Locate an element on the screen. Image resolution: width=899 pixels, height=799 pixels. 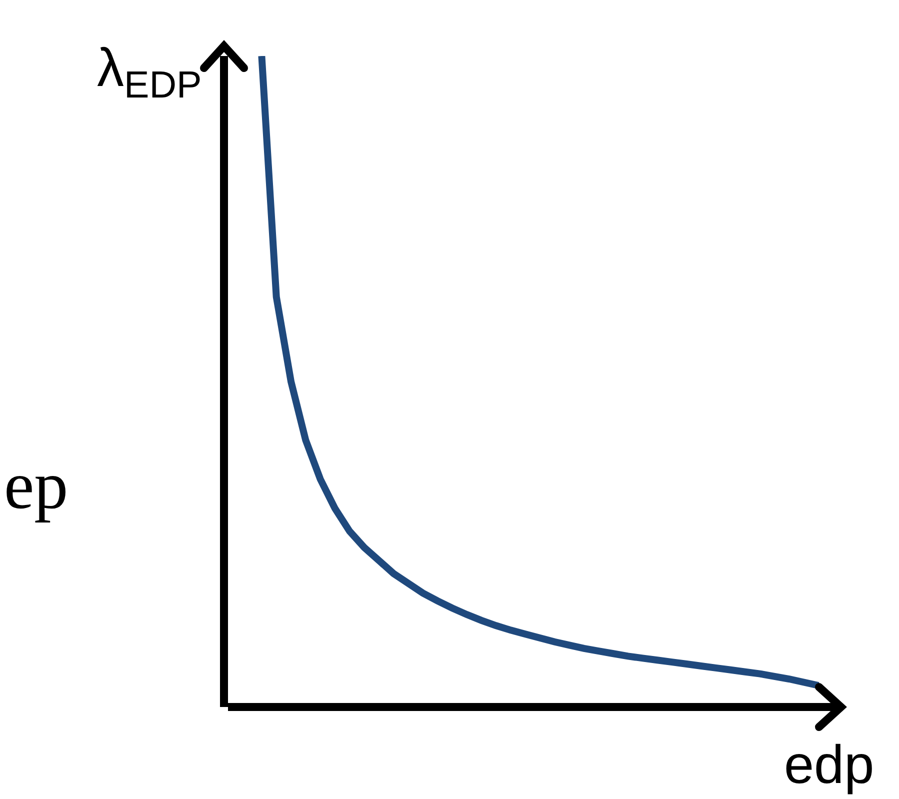
text: ep is located at coordinates (36, 485).